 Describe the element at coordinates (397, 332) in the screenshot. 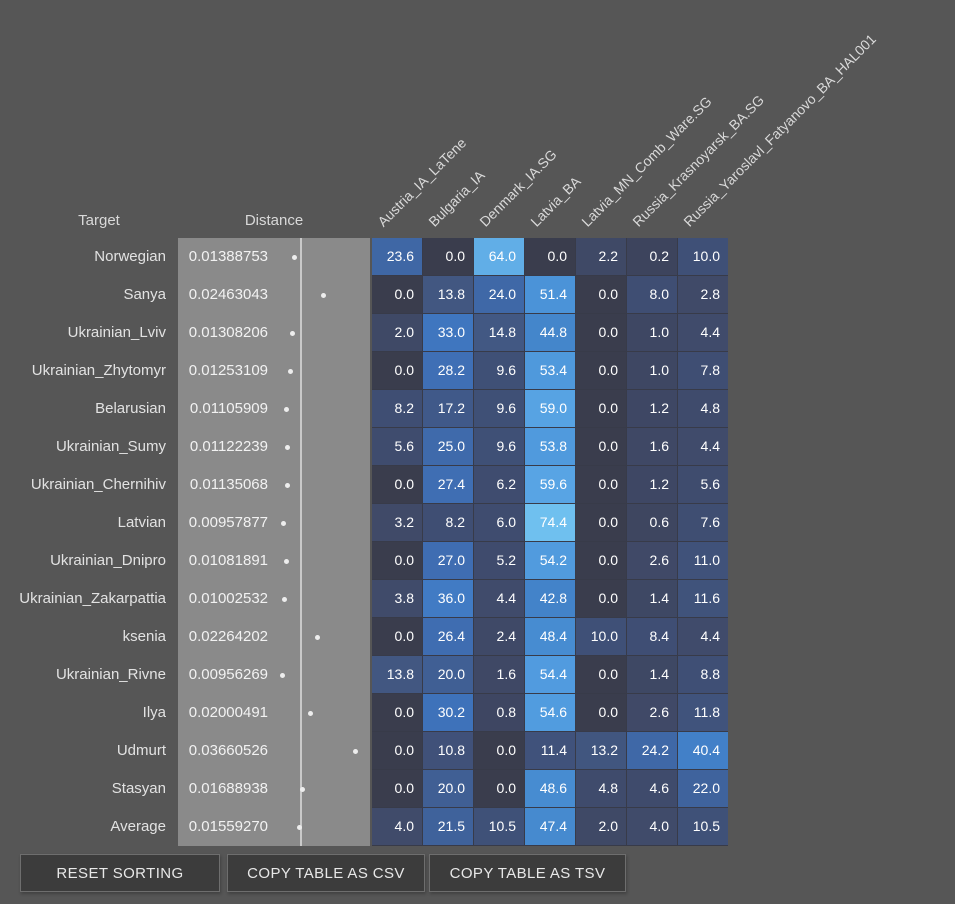

I see `heatmap-cell: 2.0` at that location.